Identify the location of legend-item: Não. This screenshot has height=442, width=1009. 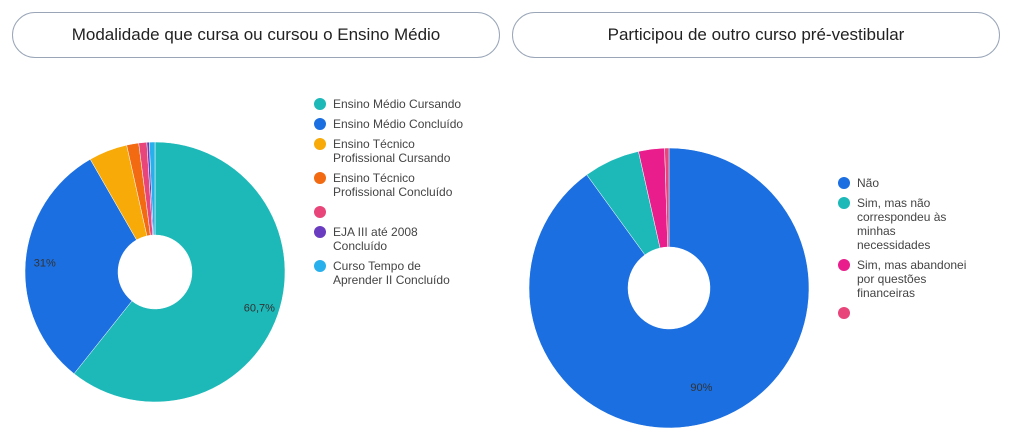
(903, 183).